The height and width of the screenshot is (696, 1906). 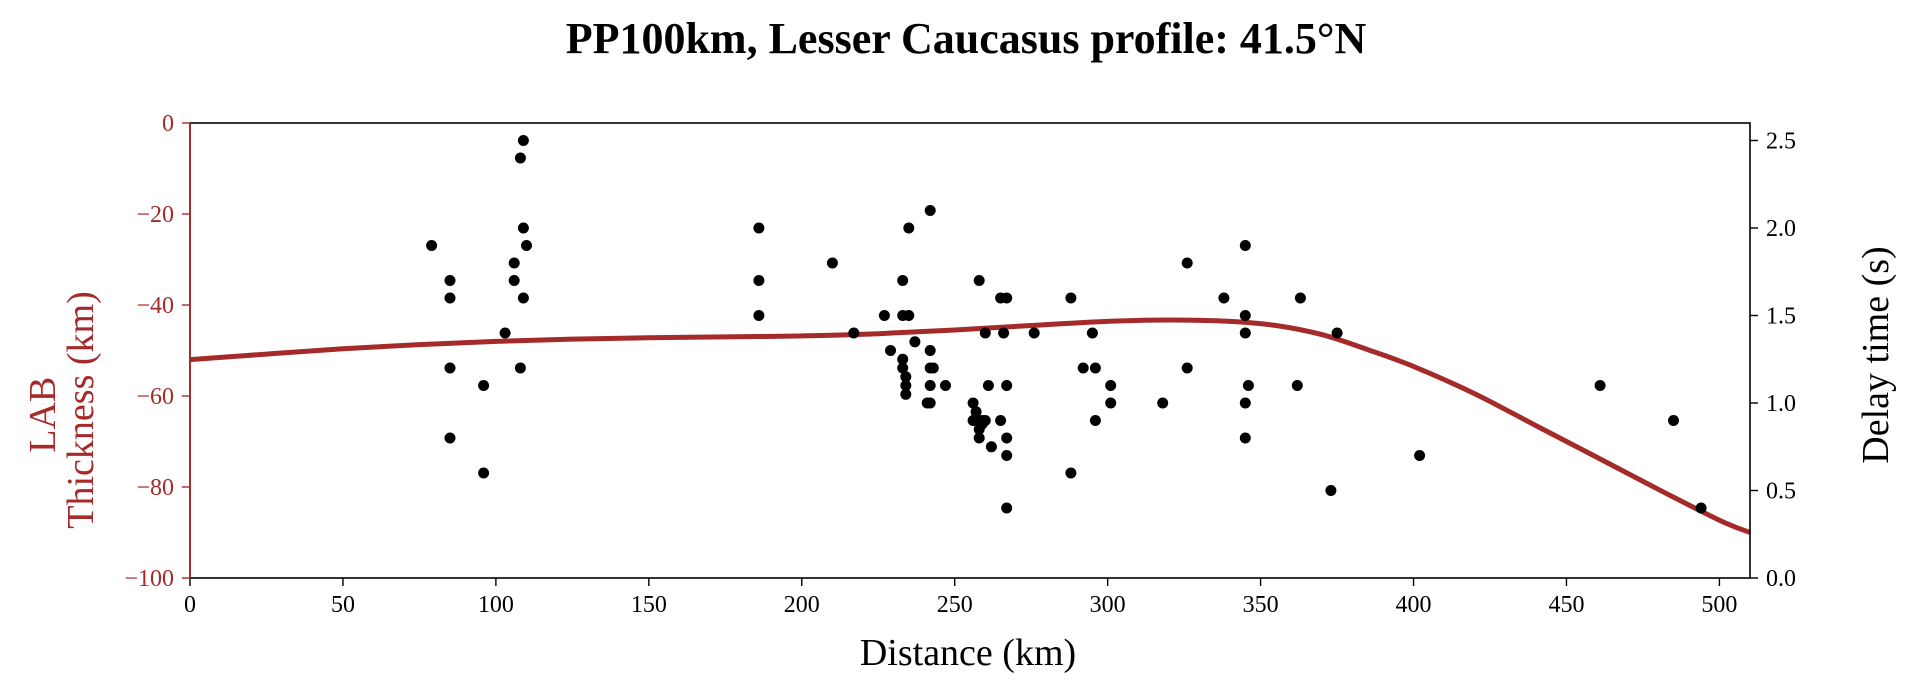 I want to click on left-axis-label: LAB Thickness (km), so click(x=62, y=409).